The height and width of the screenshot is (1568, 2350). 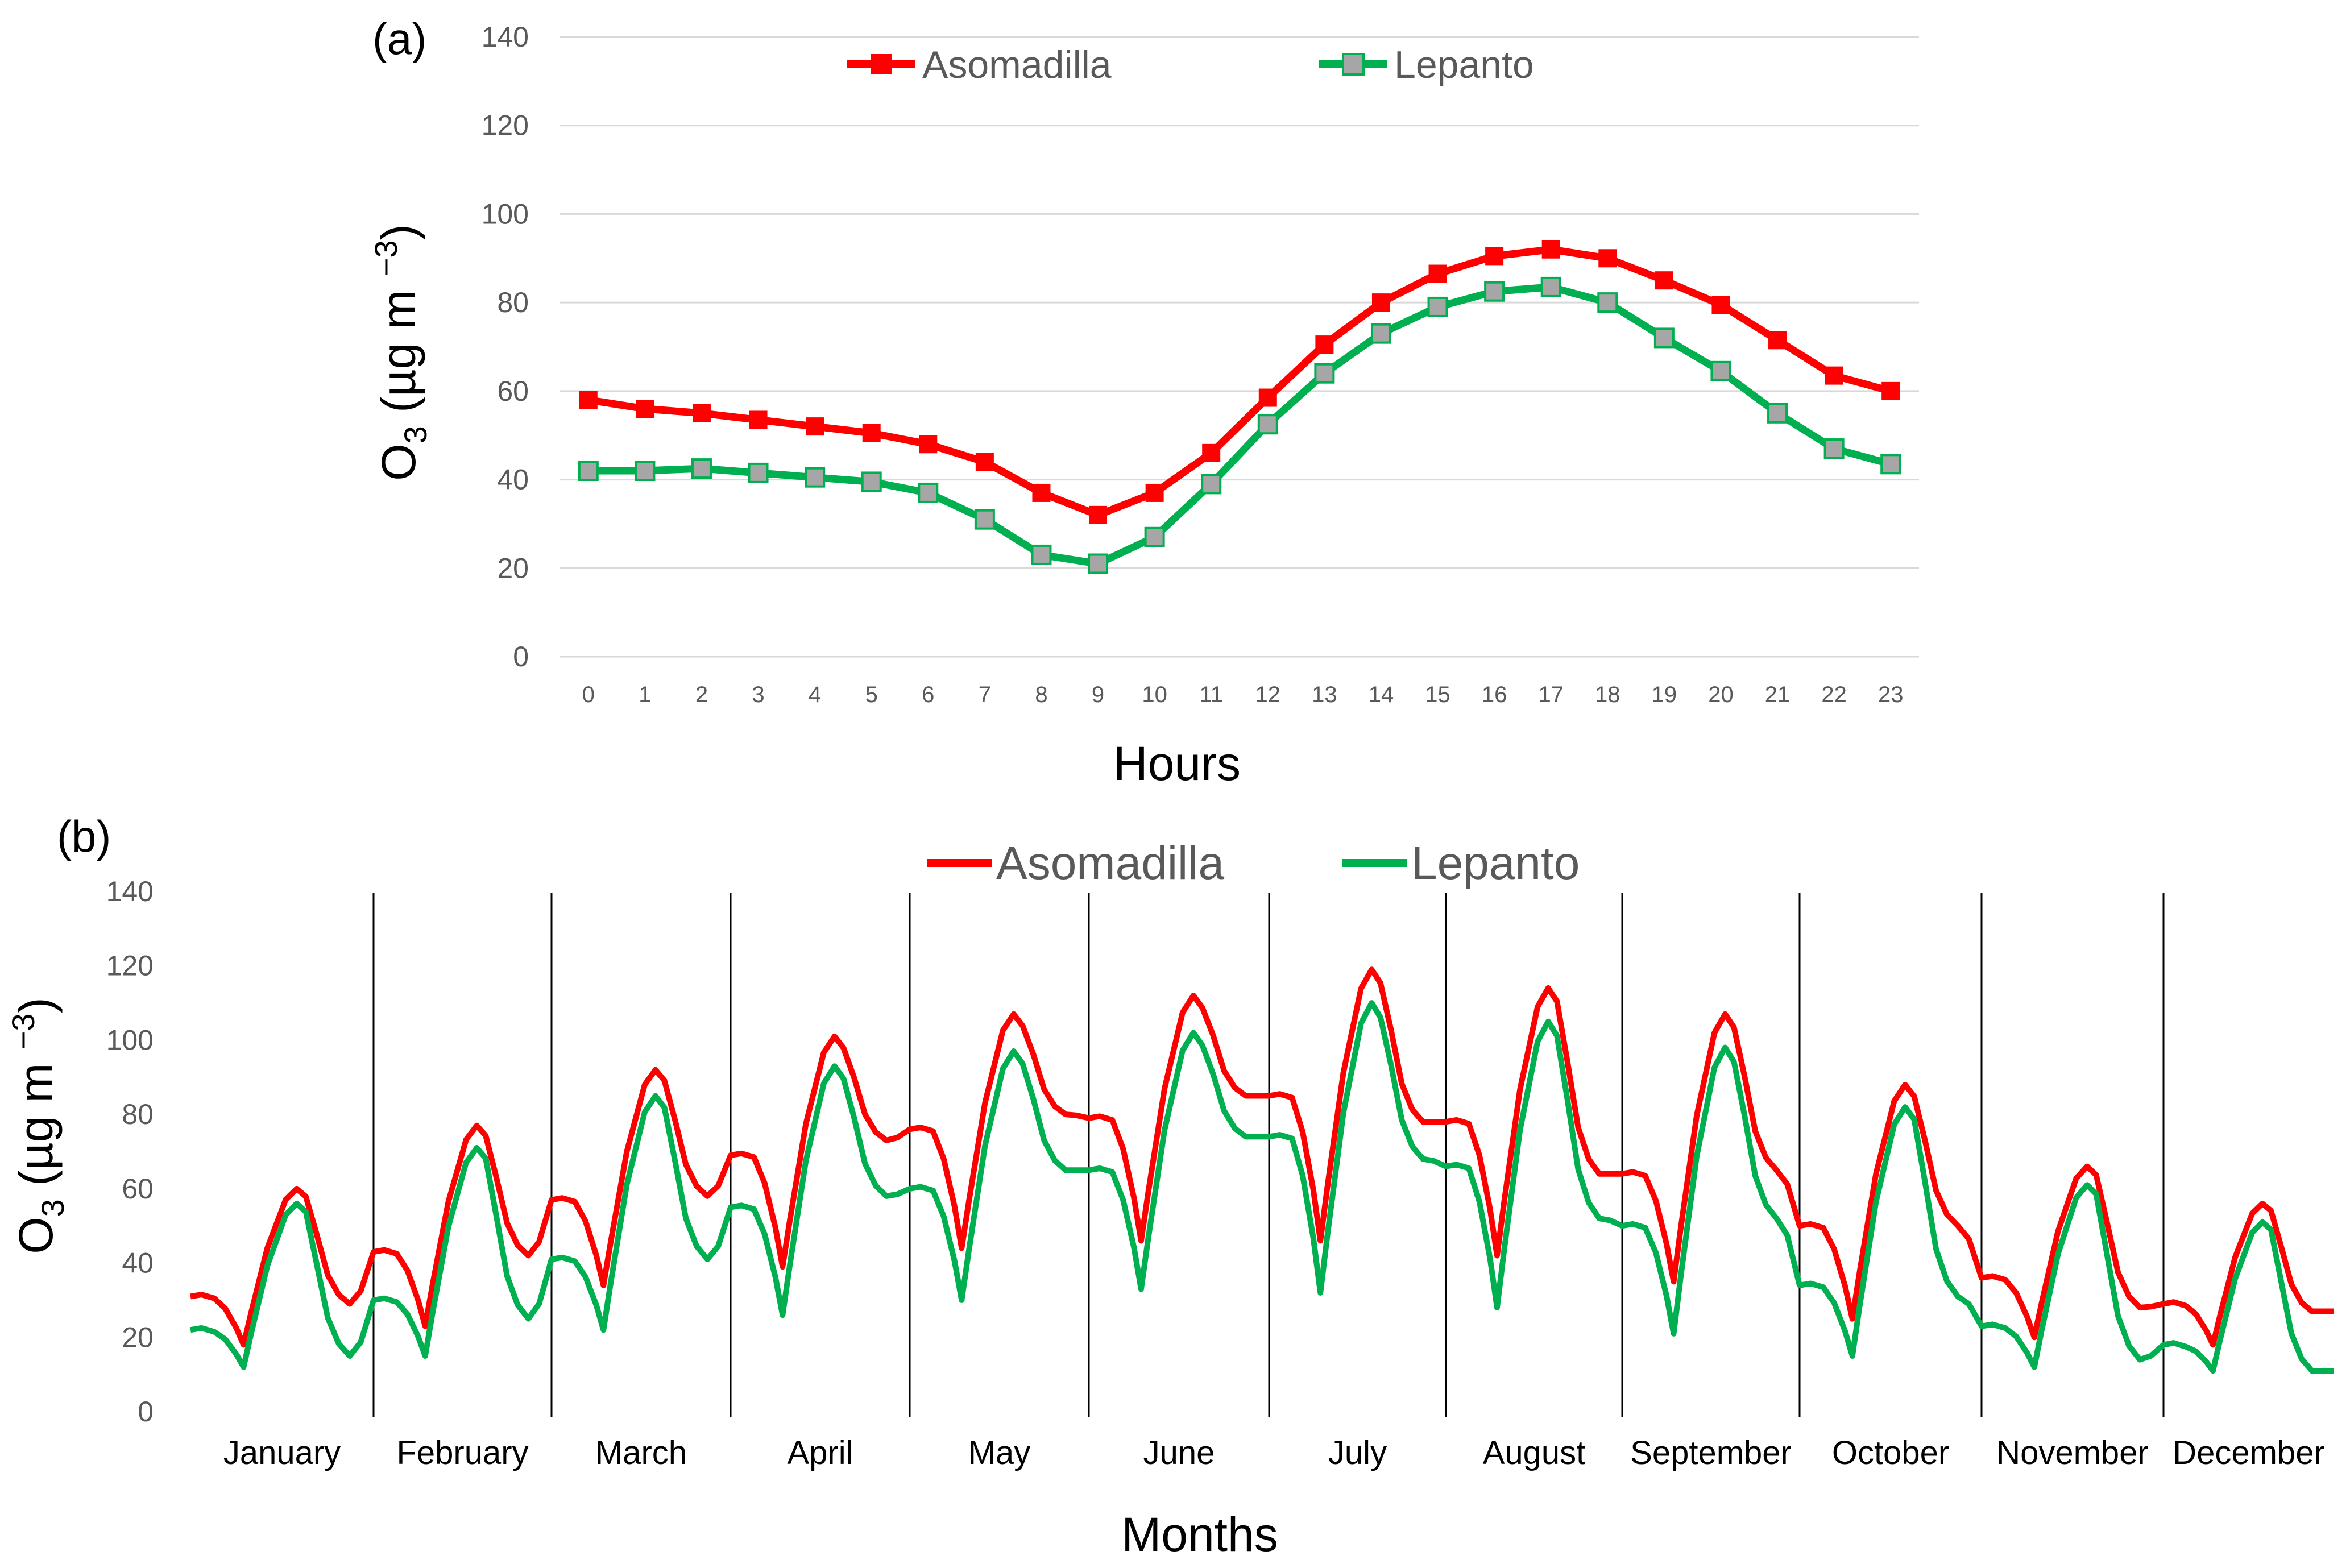 What do you see at coordinates (1253, 863) in the screenshot?
I see `panel-b-legend: Asomadilla Lepanto` at bounding box center [1253, 863].